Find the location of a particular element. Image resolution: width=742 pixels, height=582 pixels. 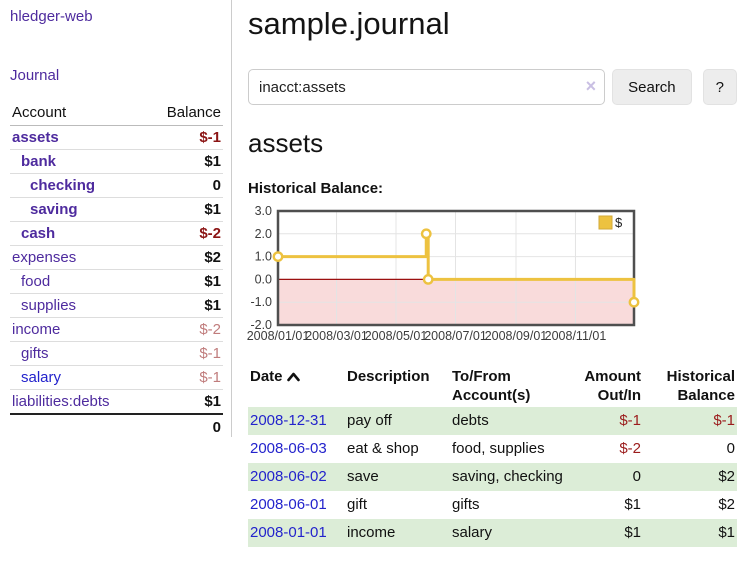

account-link: cash is located at coordinates (38, 233).